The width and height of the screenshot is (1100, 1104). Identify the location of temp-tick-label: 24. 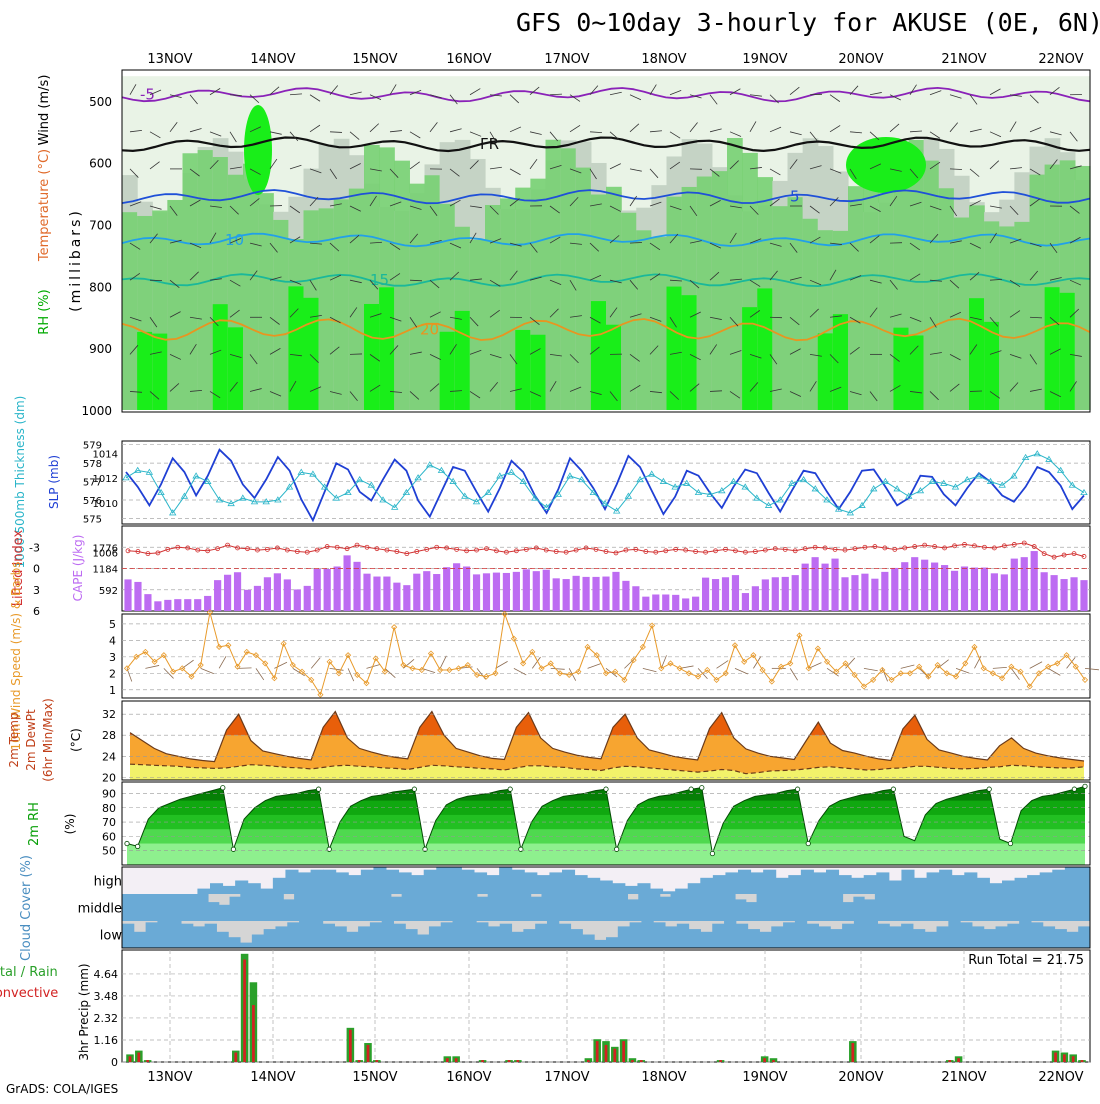
(109, 756).